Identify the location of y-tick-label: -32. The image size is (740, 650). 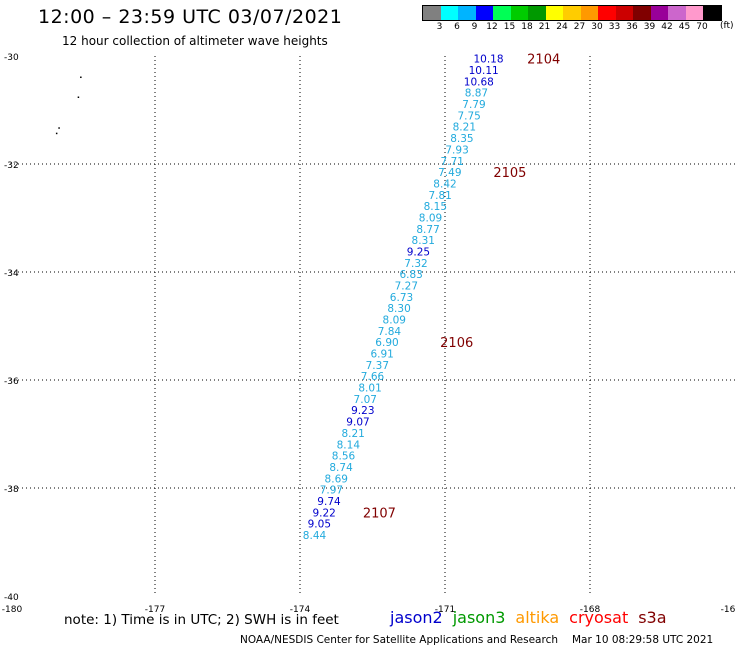
(11, 166).